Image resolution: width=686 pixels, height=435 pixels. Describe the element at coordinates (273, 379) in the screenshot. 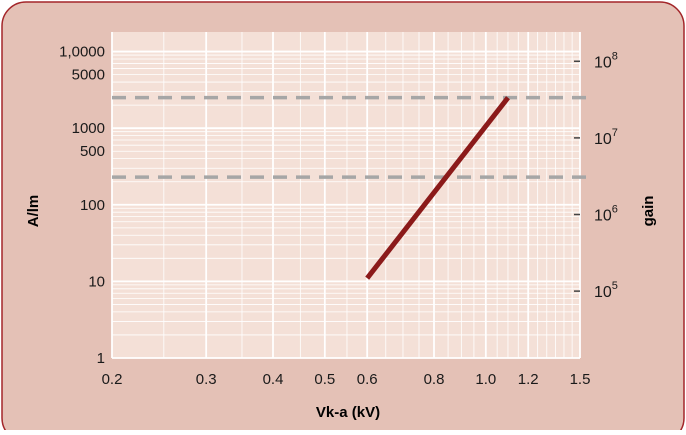

I see `x-tick-label: 0.4` at that location.